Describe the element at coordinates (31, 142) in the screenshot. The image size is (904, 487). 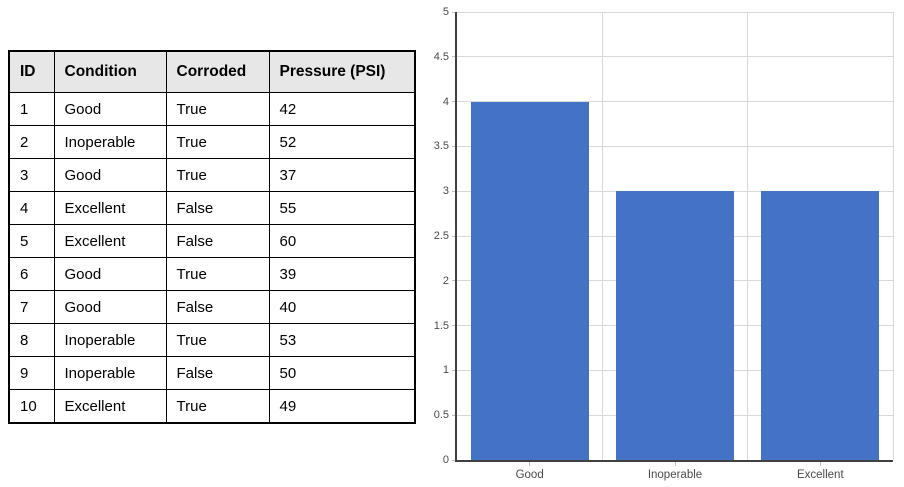
I see `table-cell: 2` at that location.